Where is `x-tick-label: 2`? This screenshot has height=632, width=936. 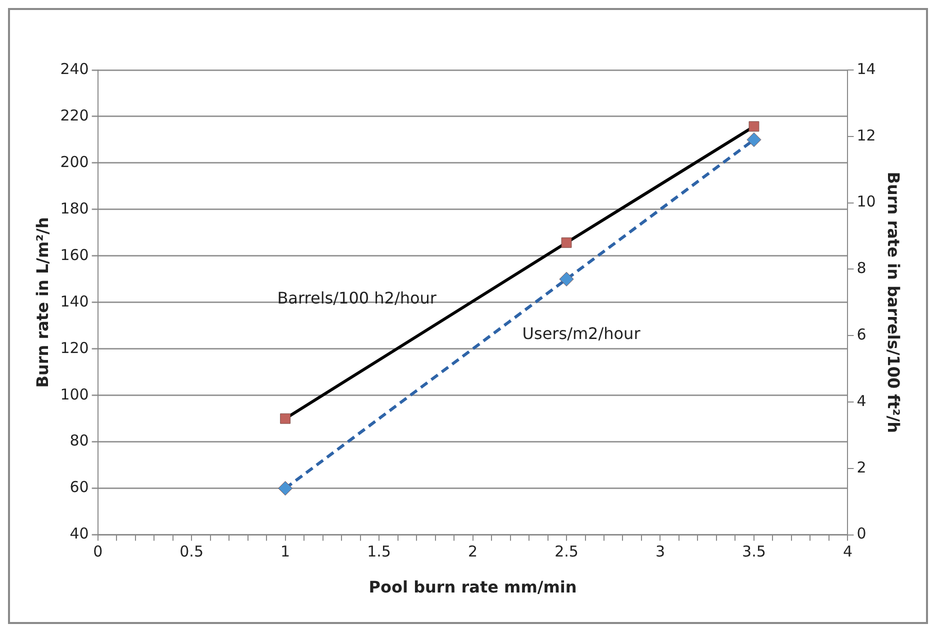
x-tick-label: 2 is located at coordinates (473, 551).